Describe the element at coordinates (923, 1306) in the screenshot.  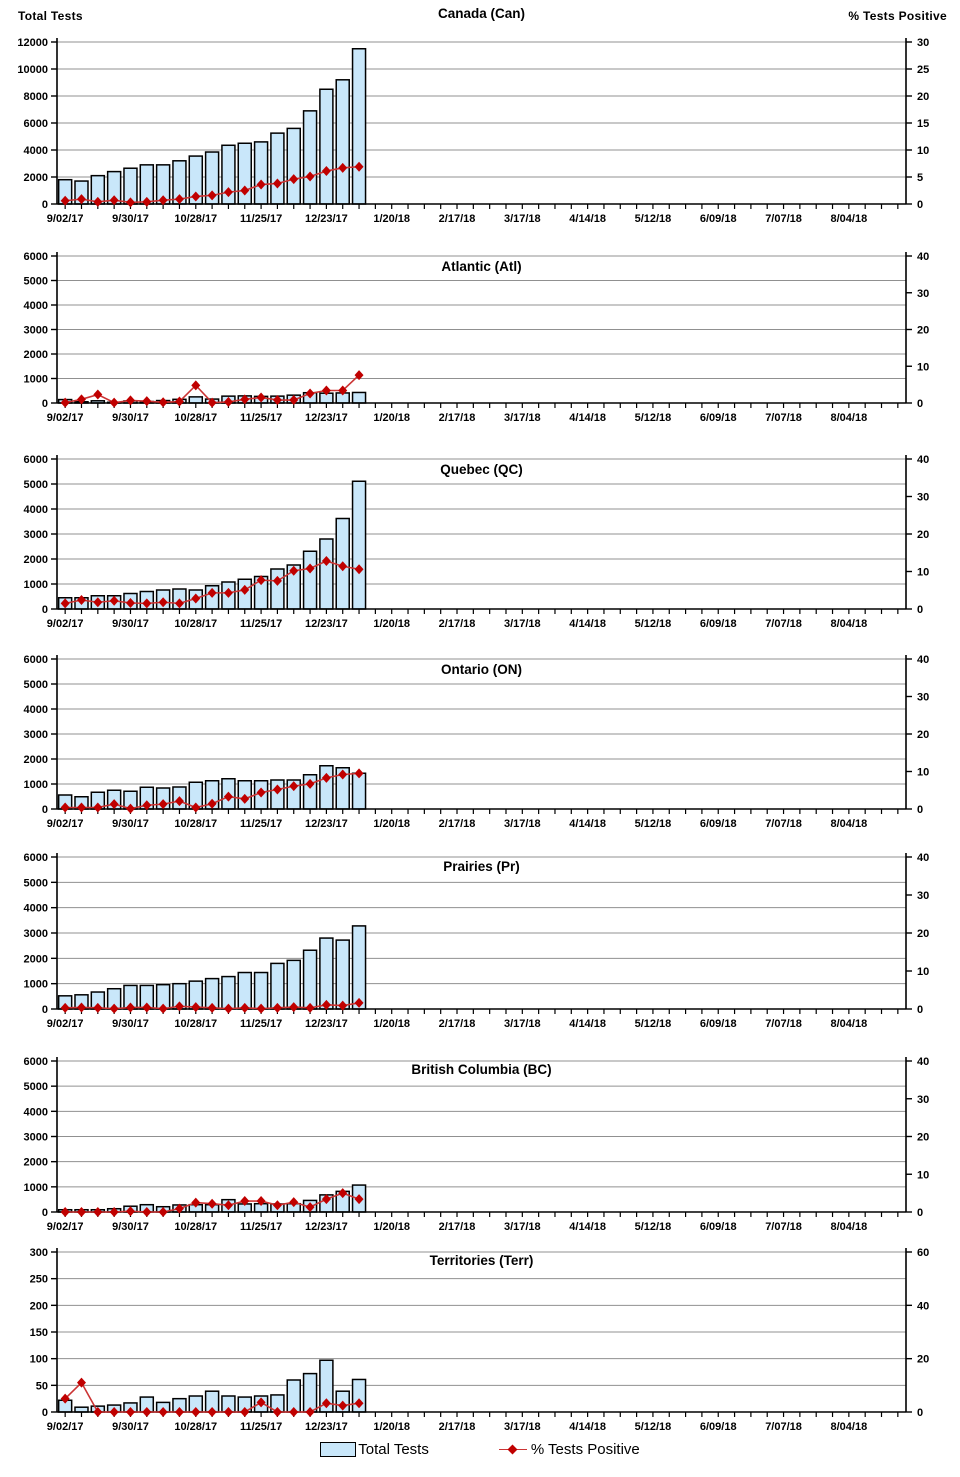
I see `axis-tick-label: 40` at that location.